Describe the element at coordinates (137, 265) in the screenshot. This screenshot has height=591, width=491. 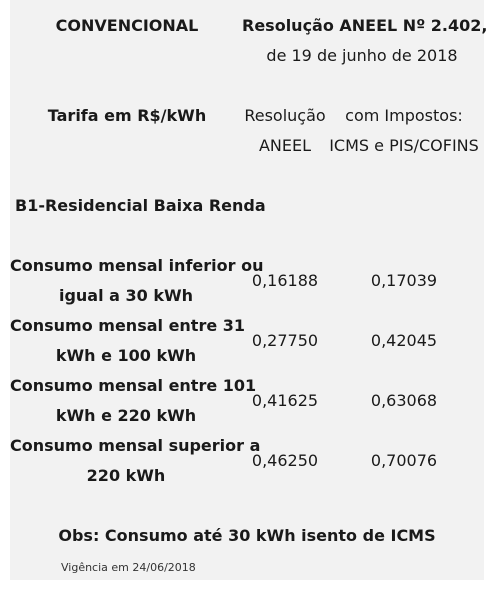
I see `row-label-line1: Consumo mensal inferior ou` at that location.